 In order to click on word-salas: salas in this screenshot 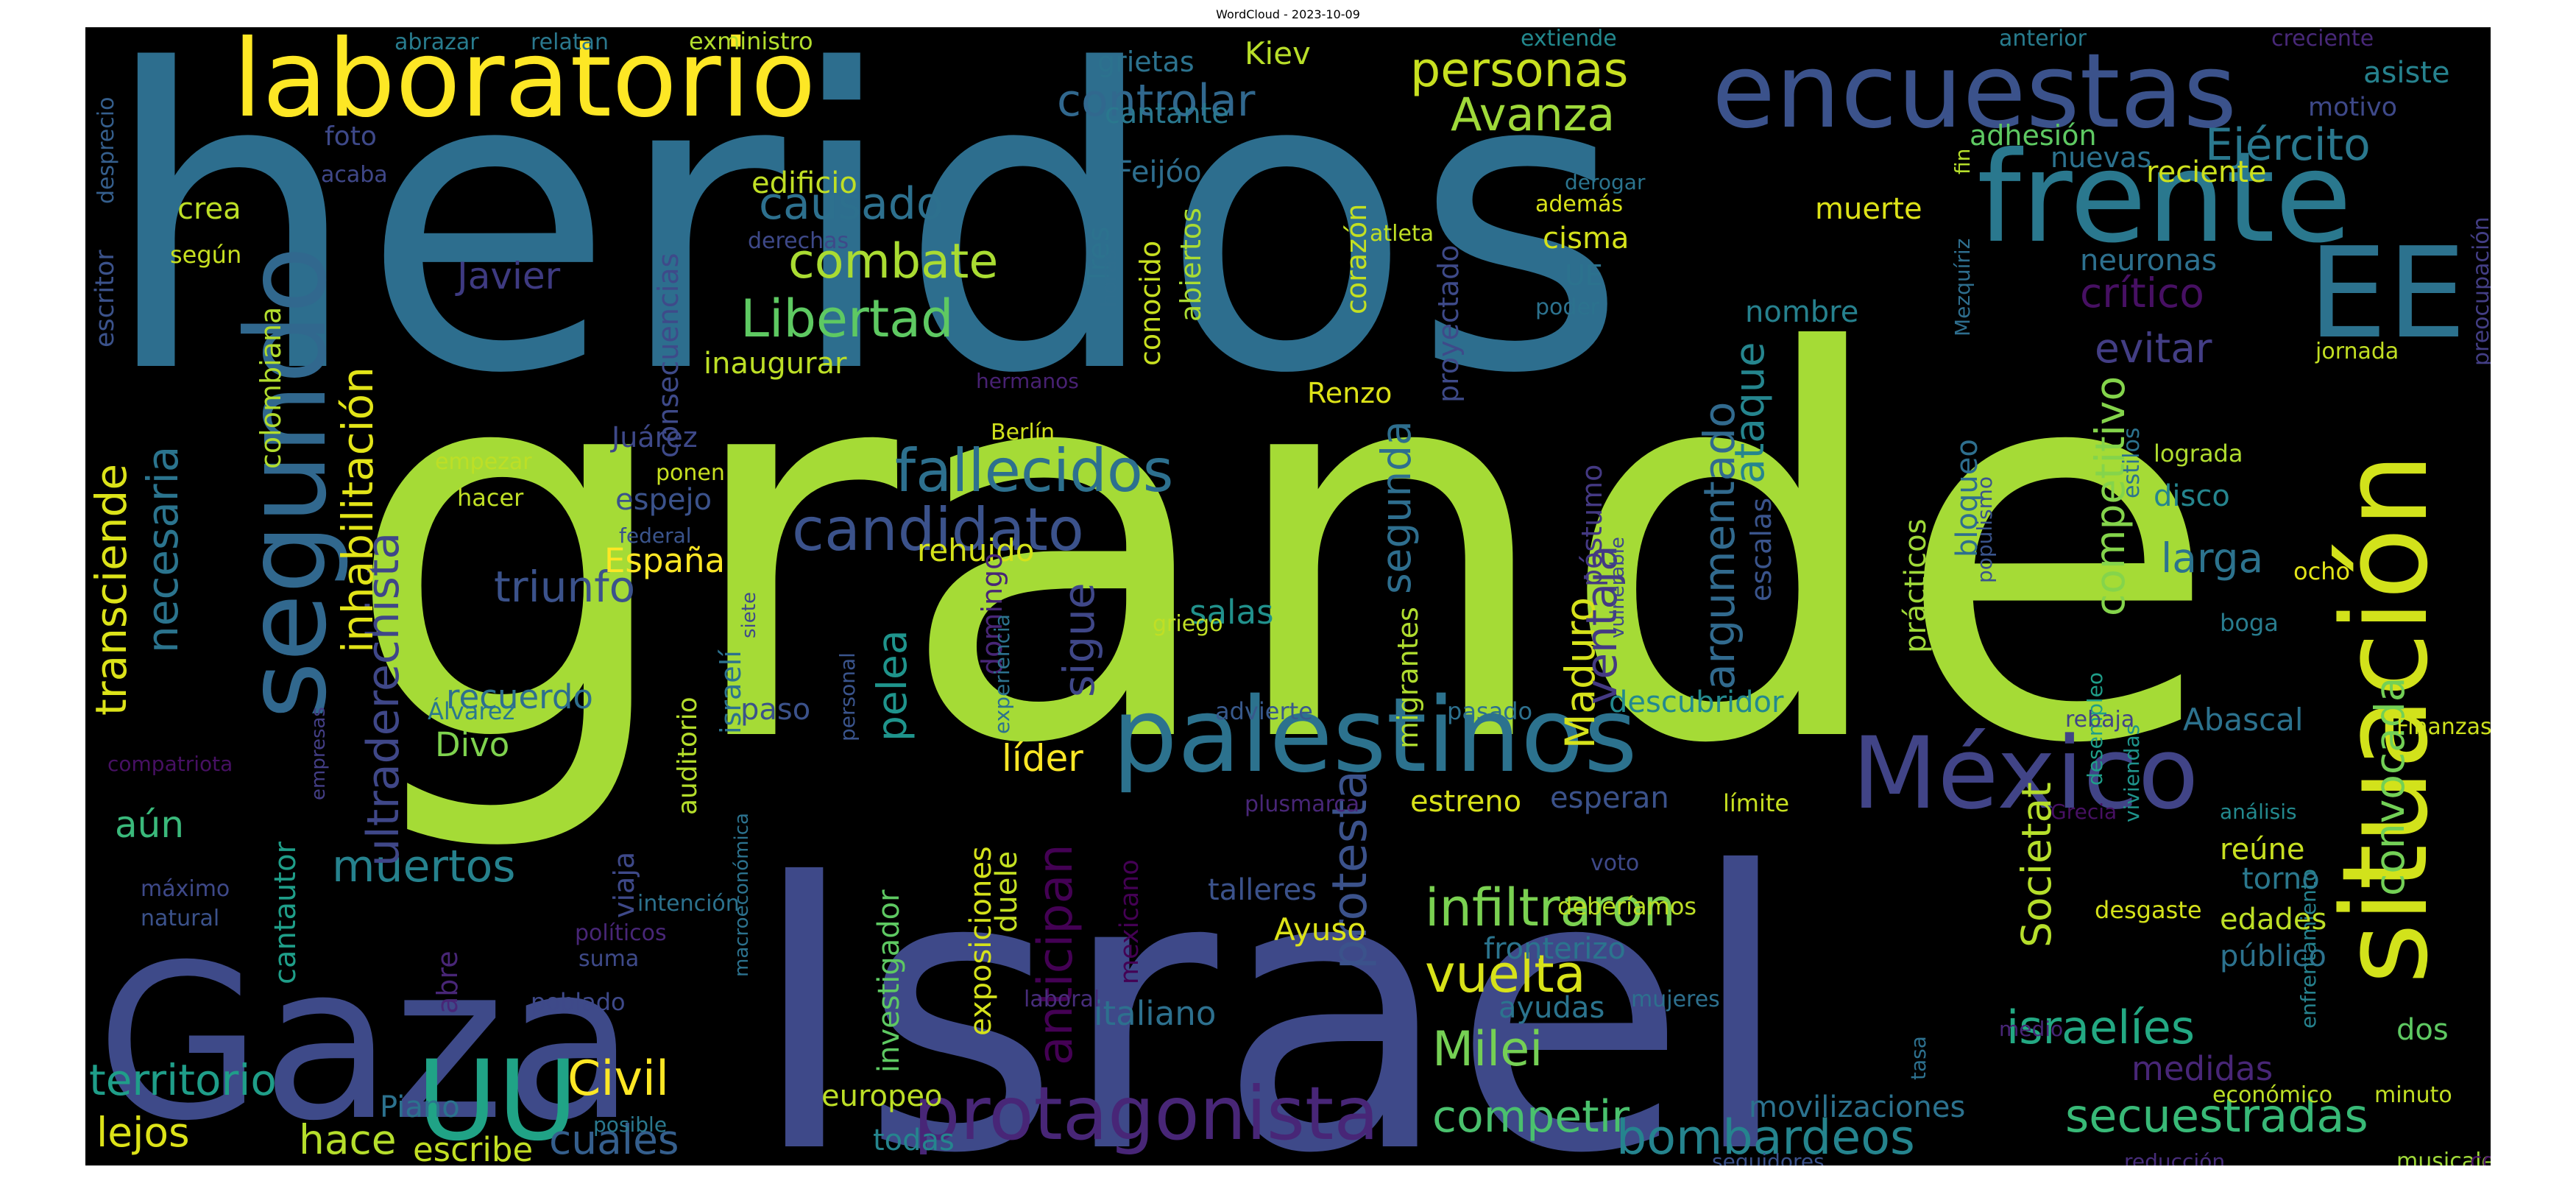, I will do `click(1231, 612)`.